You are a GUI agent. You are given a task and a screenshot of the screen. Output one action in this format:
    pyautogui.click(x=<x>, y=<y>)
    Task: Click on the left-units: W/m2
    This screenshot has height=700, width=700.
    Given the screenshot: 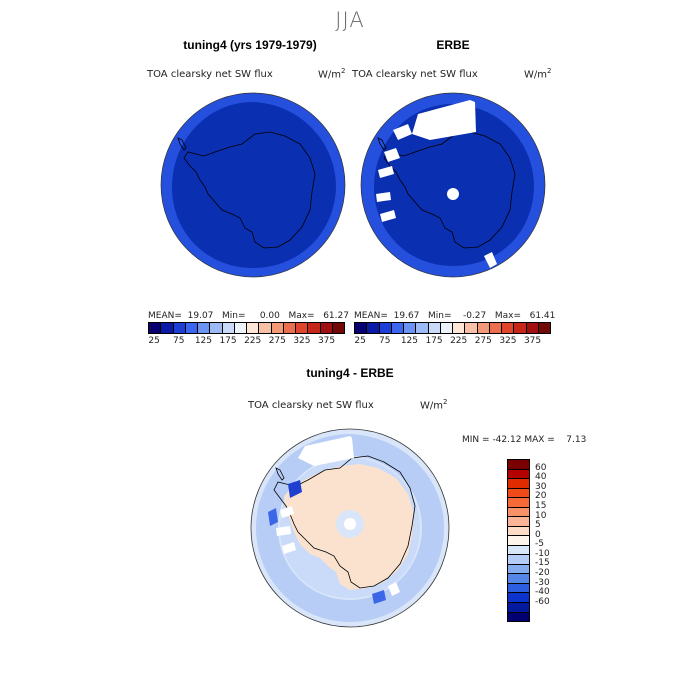 What is the action you would take?
    pyautogui.click(x=332, y=74)
    